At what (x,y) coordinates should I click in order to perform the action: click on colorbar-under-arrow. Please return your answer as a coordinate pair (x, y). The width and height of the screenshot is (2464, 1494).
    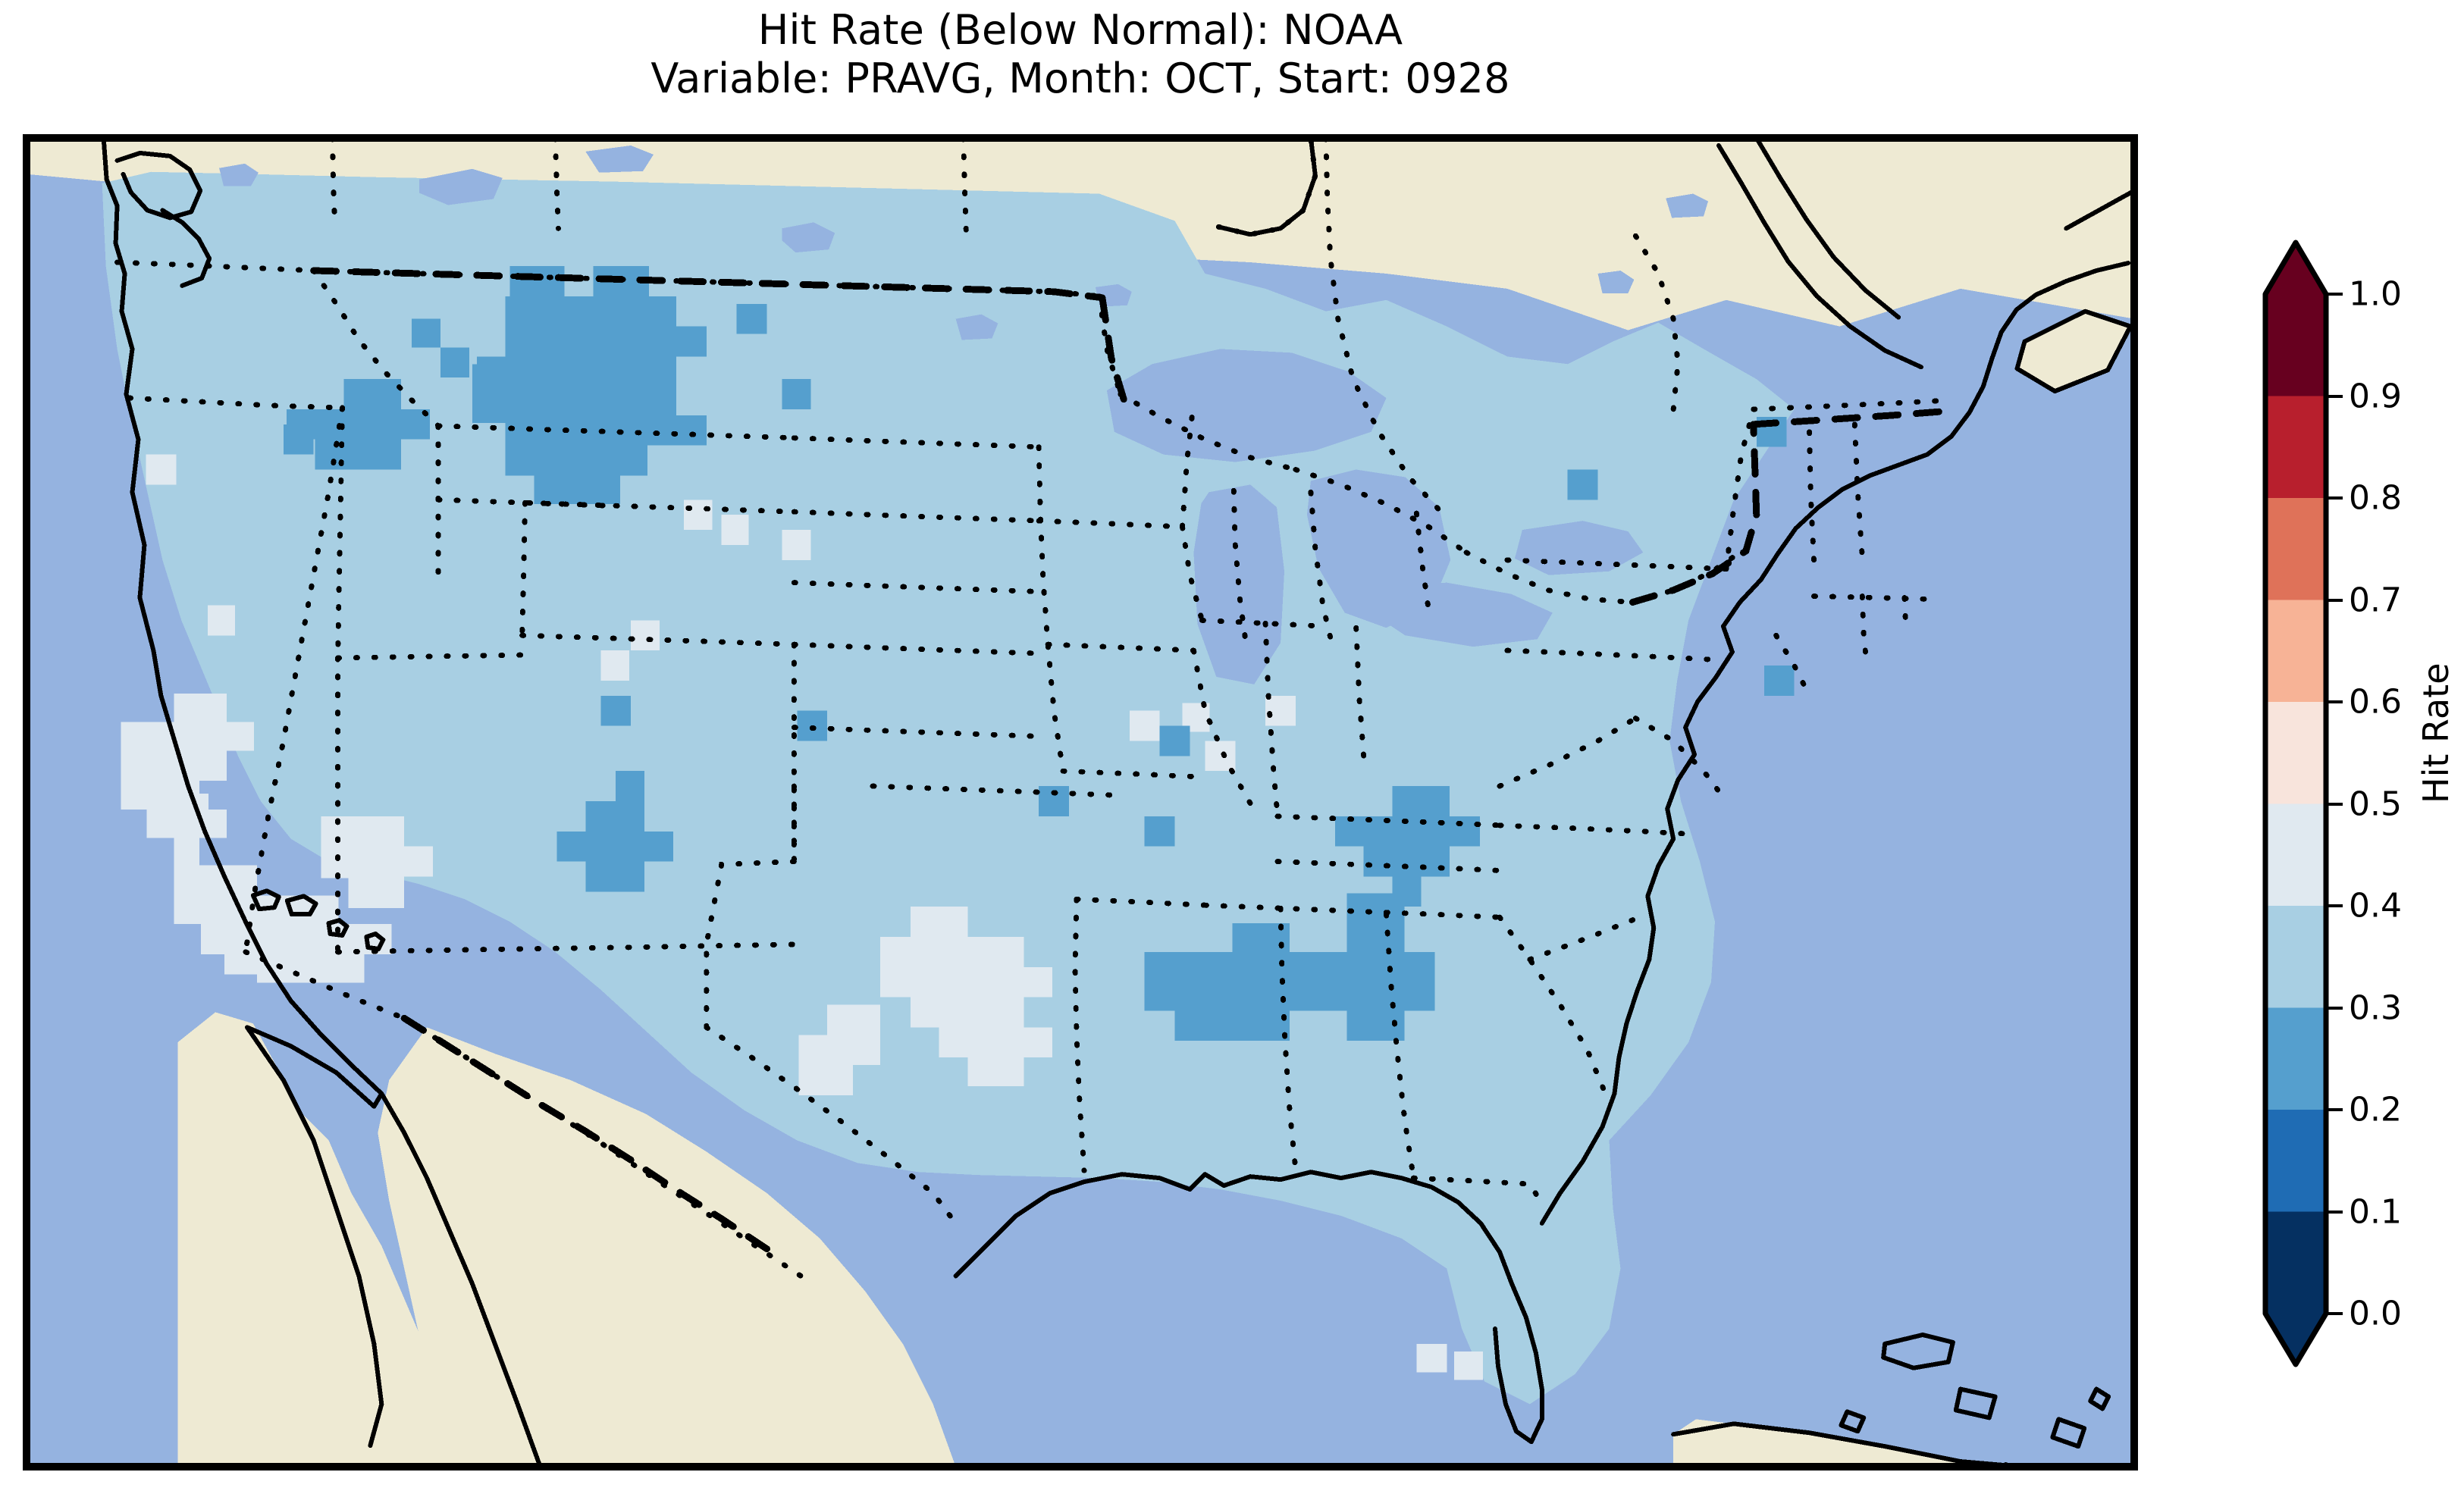
    Looking at the image, I should click on (2295, 1339).